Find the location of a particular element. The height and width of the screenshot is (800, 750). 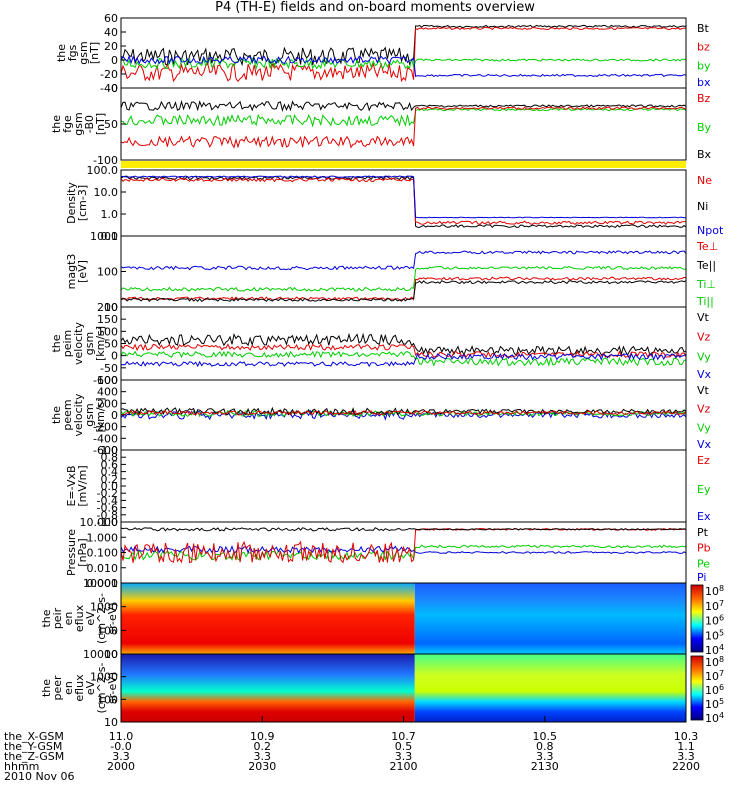

ni-trace is located at coordinates (403, 202).